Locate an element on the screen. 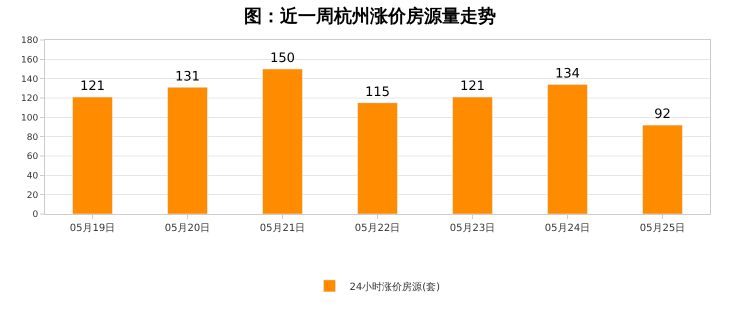  x-tick-label: 05月25日 is located at coordinates (663, 228).